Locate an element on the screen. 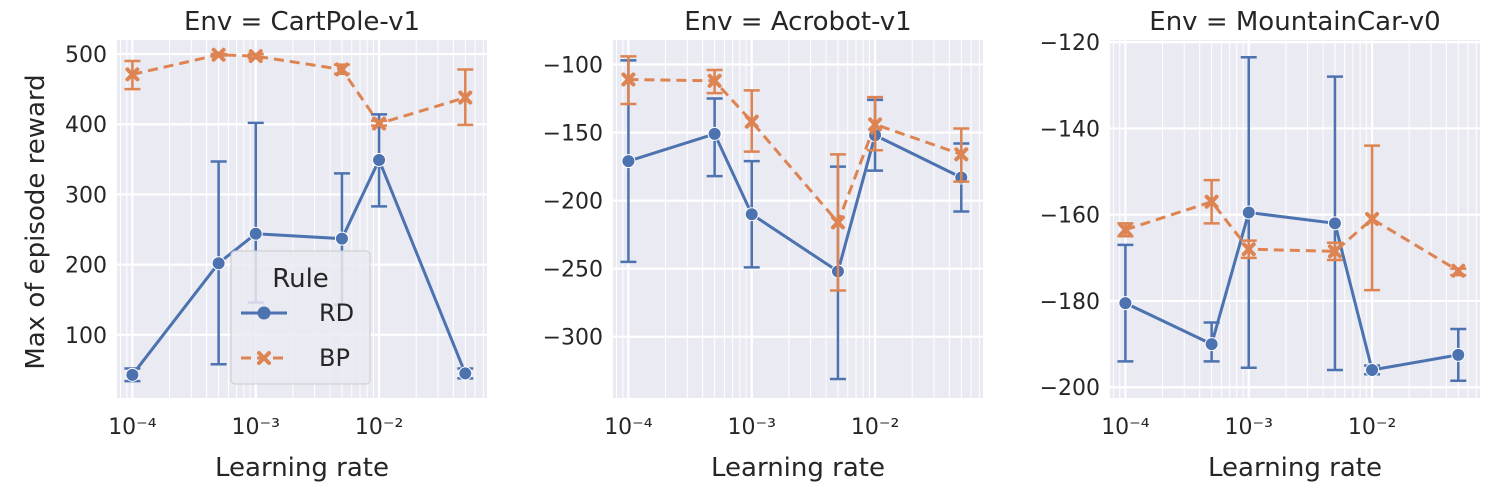 The height and width of the screenshot is (491, 1489). y-tick-label: 500 is located at coordinates (86, 55).